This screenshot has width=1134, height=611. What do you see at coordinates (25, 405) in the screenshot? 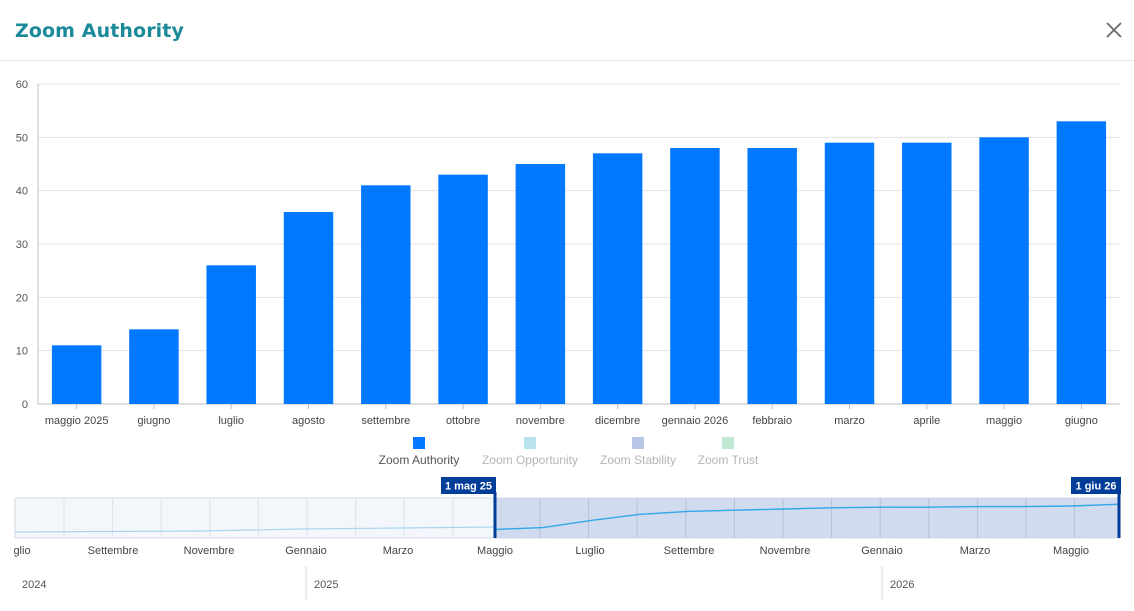
I see `y-tick-label: 0` at bounding box center [25, 405].